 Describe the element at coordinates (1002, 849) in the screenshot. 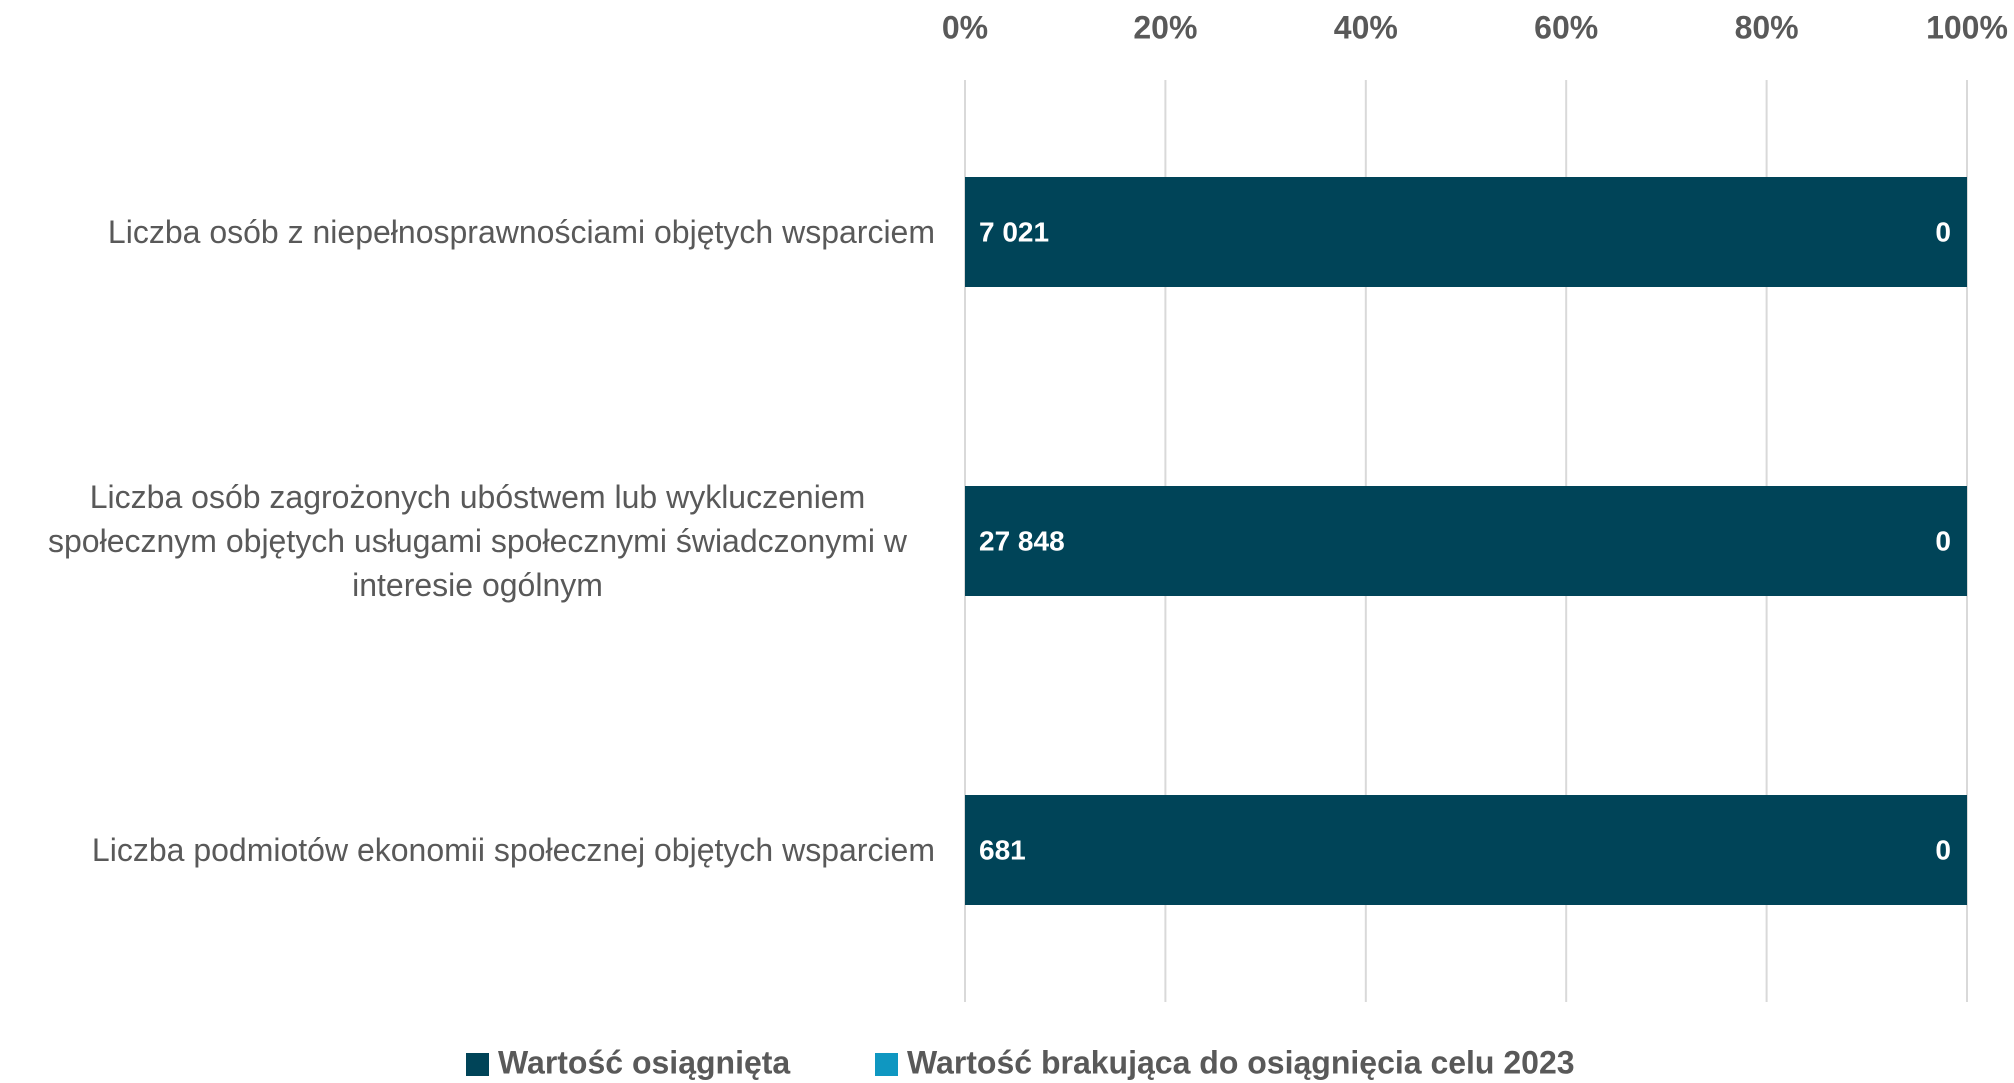

I see `data-label: 681` at that location.